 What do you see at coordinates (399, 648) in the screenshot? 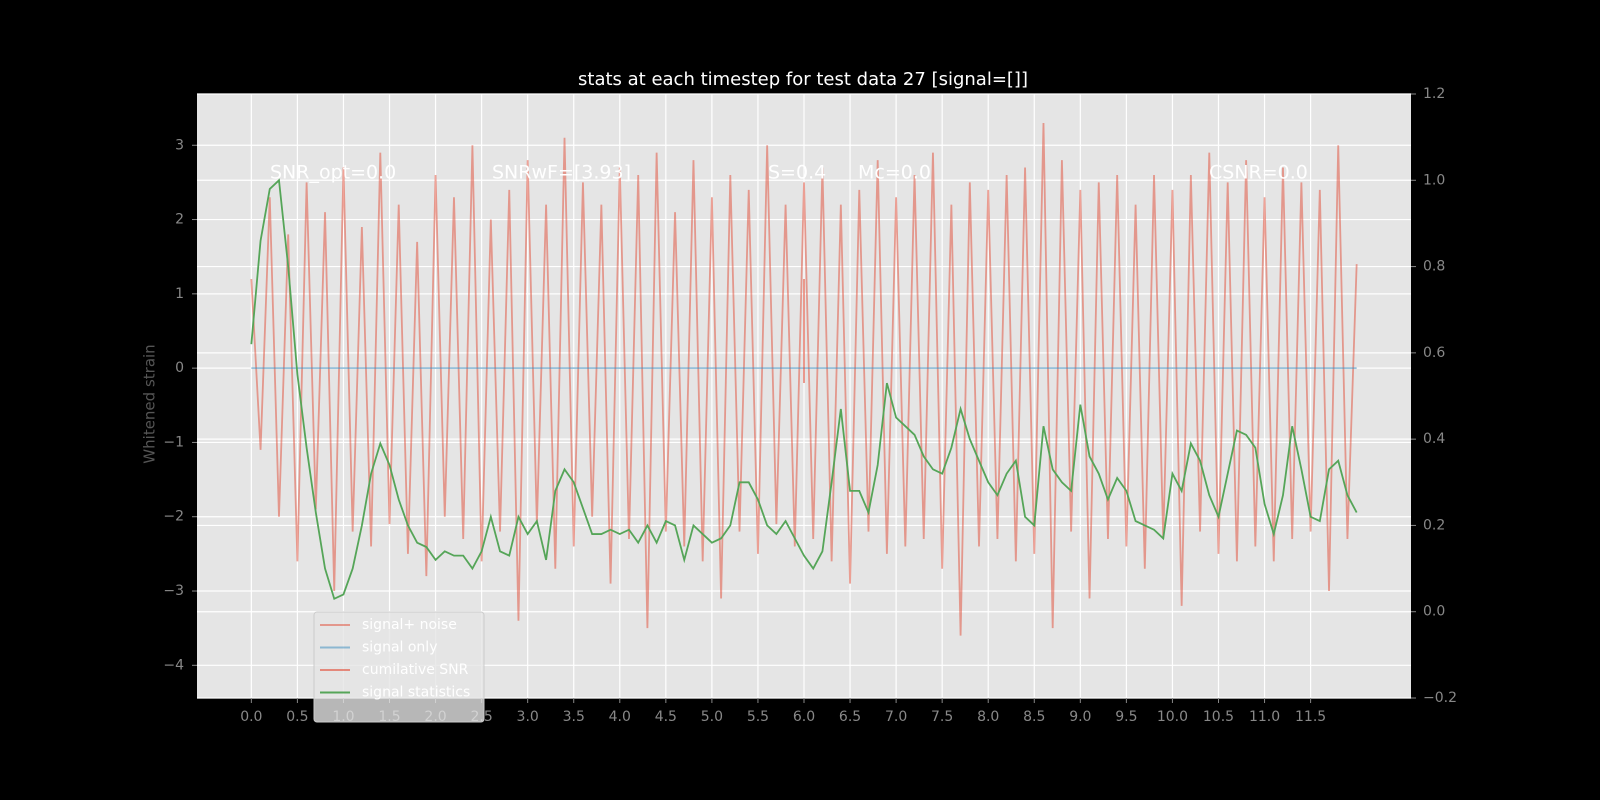
I see `legend-label: signal only` at bounding box center [399, 648].